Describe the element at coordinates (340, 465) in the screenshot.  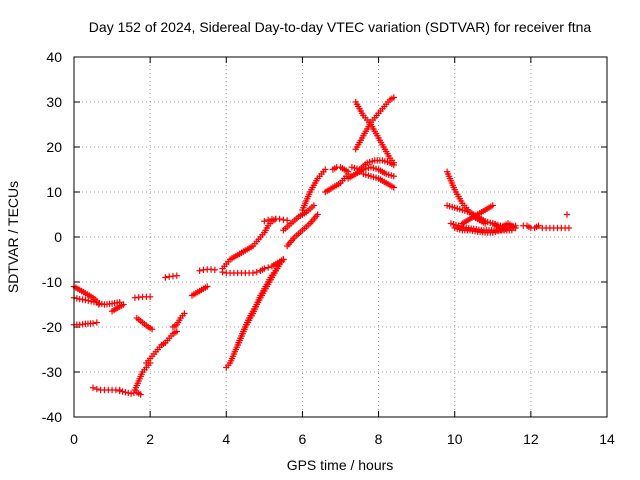
I see `x-axis-label: GPS time / hours` at that location.